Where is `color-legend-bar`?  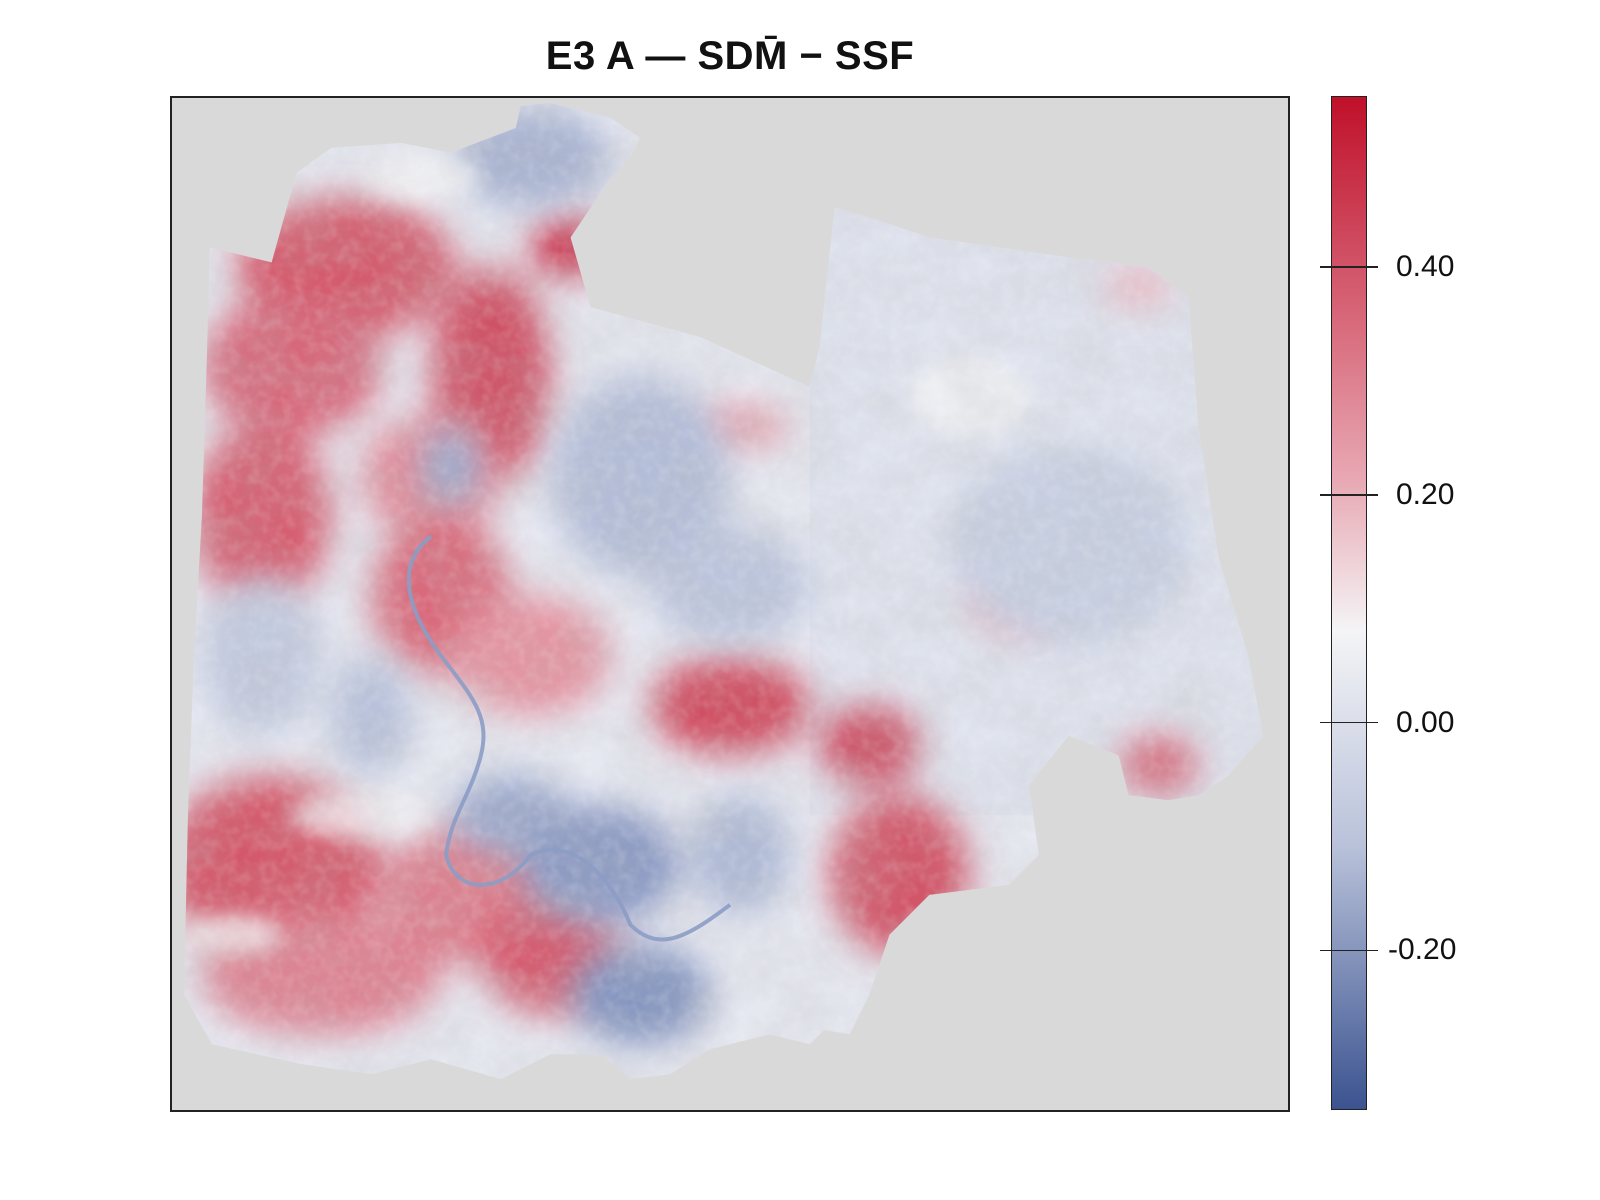
color-legend-bar is located at coordinates (1349, 603).